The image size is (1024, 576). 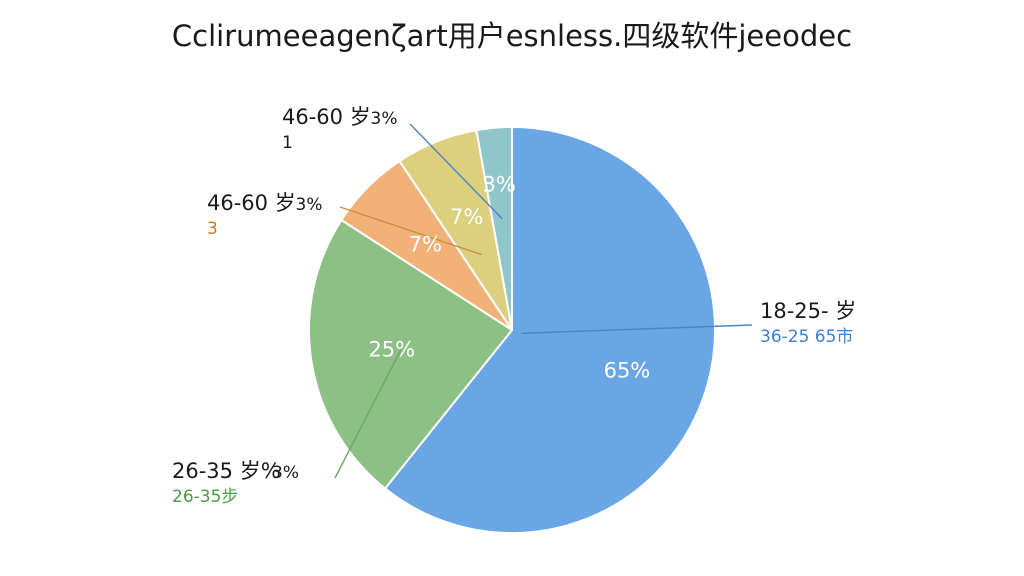 I want to click on callout-main-label: 18-25- 岁, so click(x=808, y=311).